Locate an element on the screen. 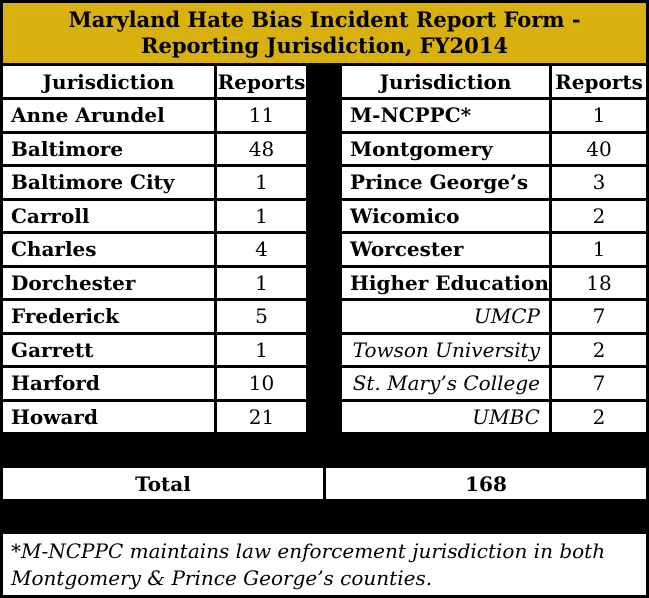  right-jurisdiction-cell: Prince George’s is located at coordinates (445, 182).